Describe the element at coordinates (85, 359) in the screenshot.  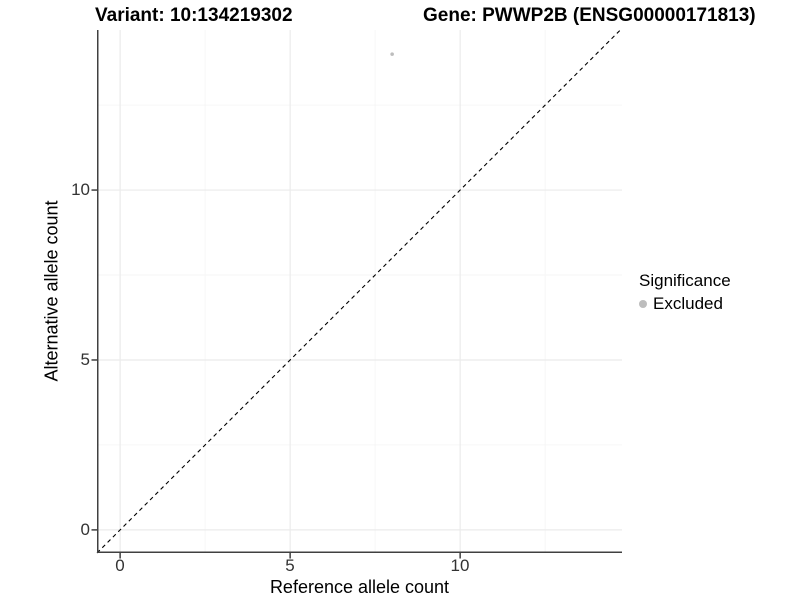
I see `y-tick-label-5: 5` at that location.